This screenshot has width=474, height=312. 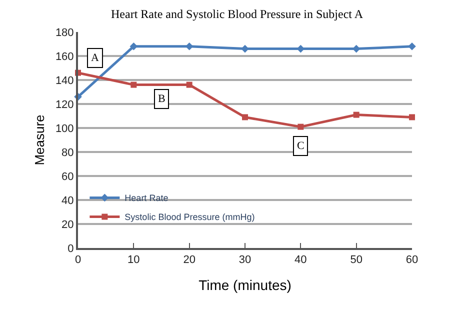 I want to click on x-tick-label: 60, so click(x=412, y=260).